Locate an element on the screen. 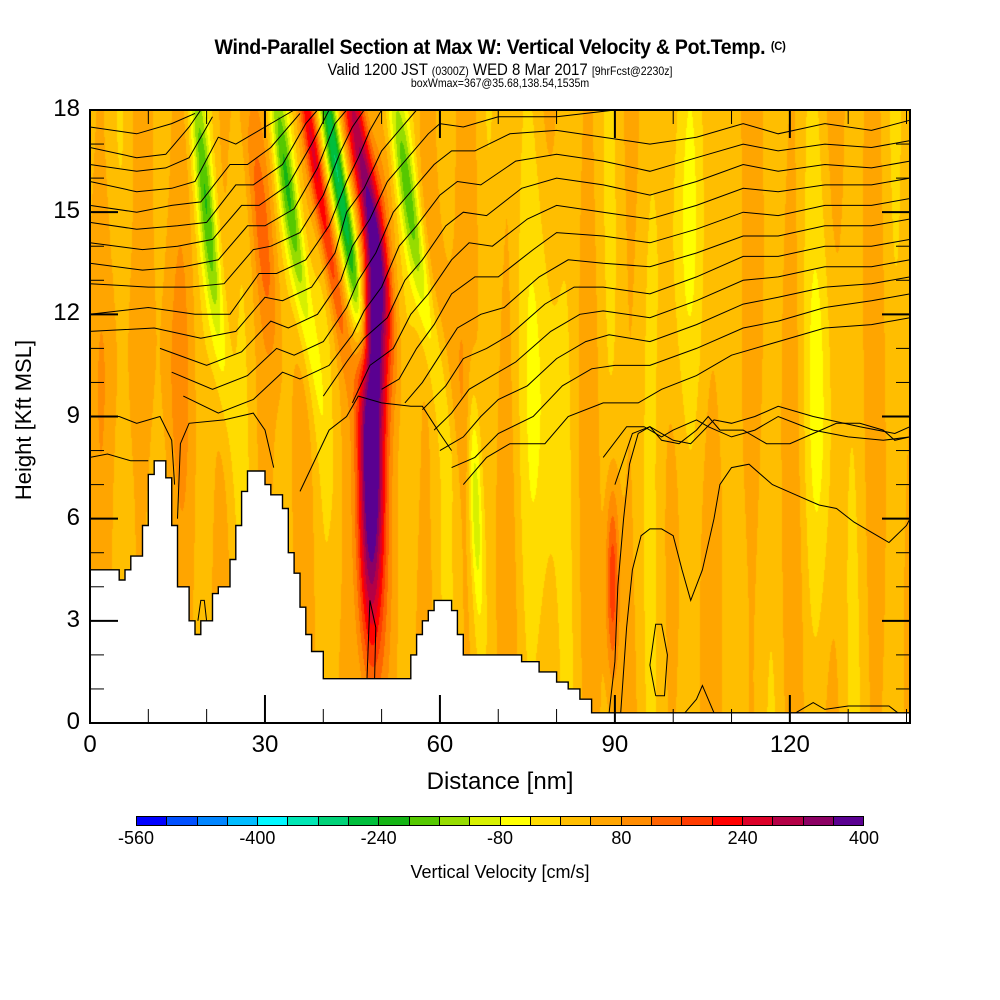 Image resolution: width=1000 pixels, height=1000 pixels. y-tick-label: 15 is located at coordinates (66, 211).